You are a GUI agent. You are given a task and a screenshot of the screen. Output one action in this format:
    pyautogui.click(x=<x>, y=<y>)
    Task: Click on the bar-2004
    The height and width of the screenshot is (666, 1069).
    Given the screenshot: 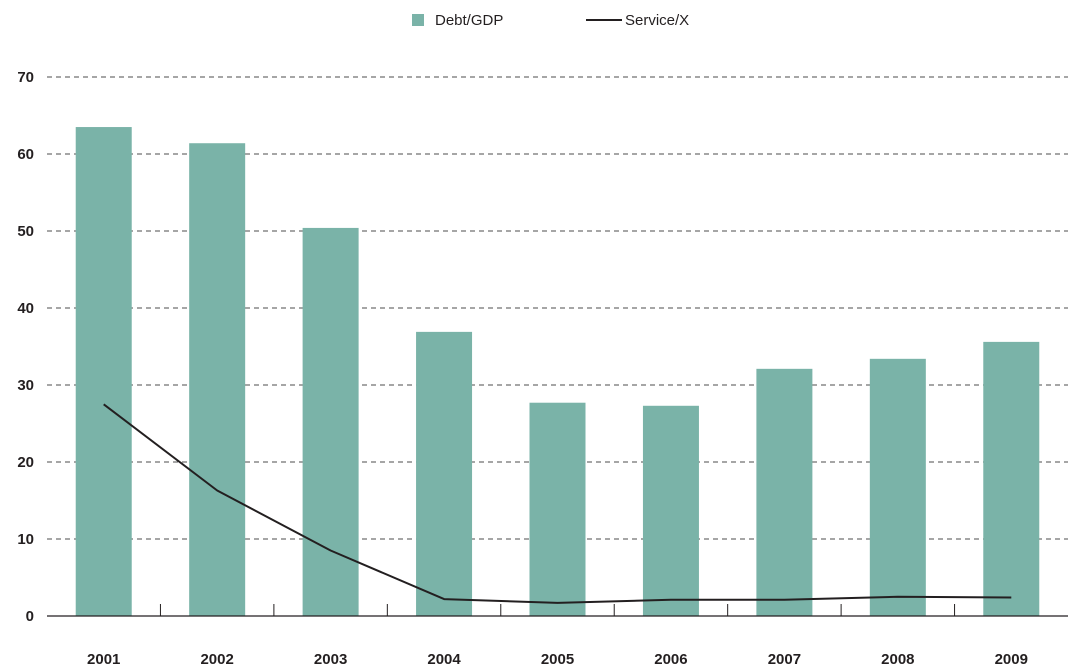 What is the action you would take?
    pyautogui.click(x=444, y=473)
    